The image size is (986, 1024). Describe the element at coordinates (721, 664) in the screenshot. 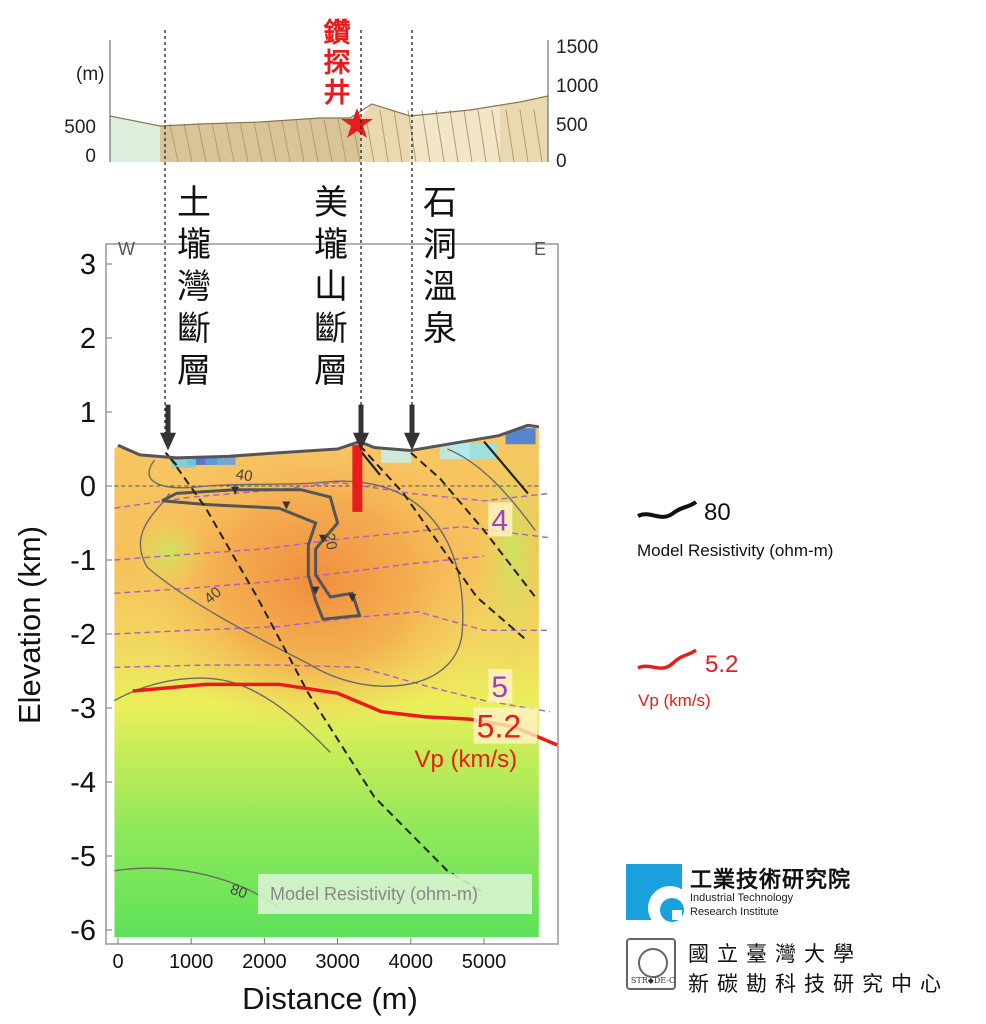

I see `legend-vp-value: 5.2` at that location.